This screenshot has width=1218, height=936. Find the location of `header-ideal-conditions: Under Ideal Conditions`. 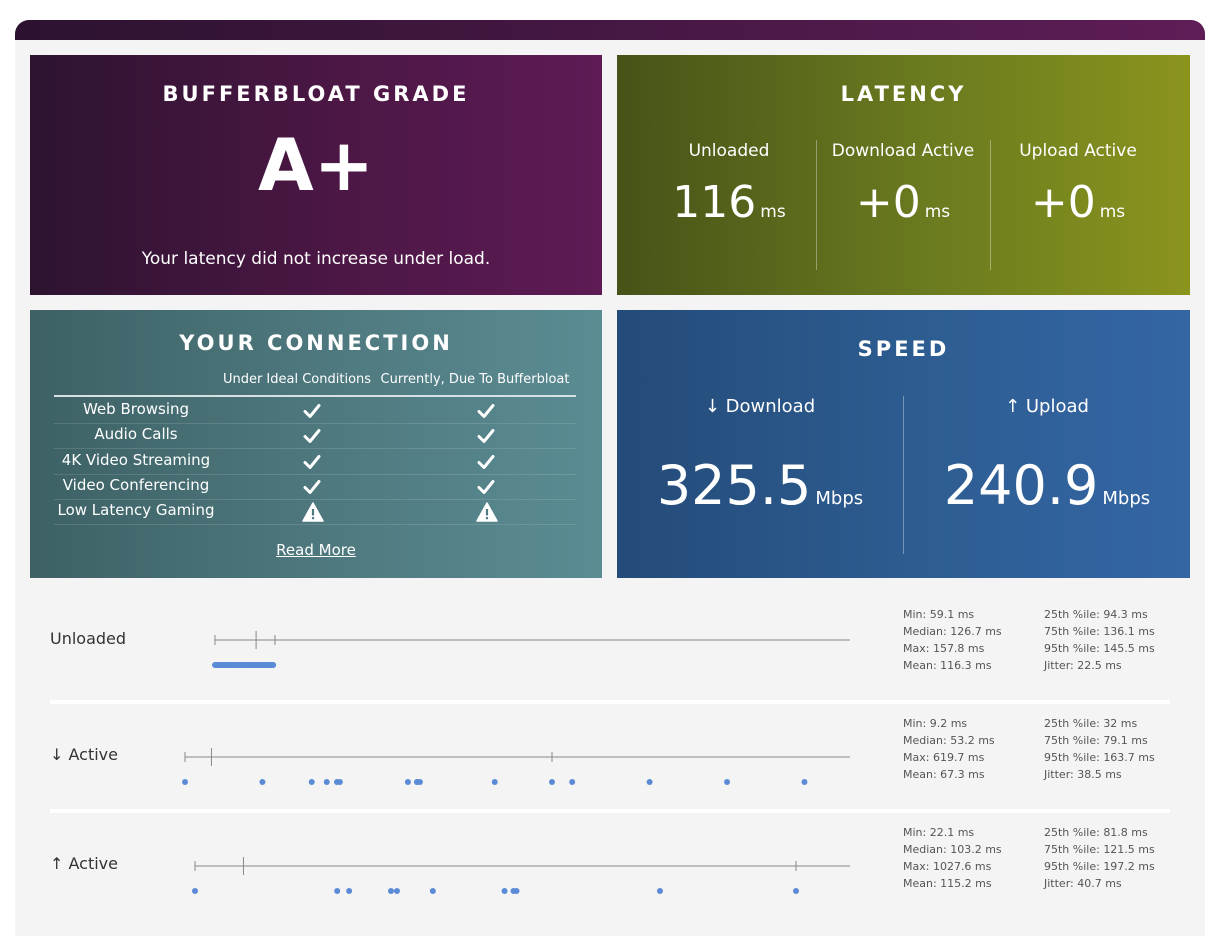

header-ideal-conditions: Under Ideal Conditions is located at coordinates (297, 379).